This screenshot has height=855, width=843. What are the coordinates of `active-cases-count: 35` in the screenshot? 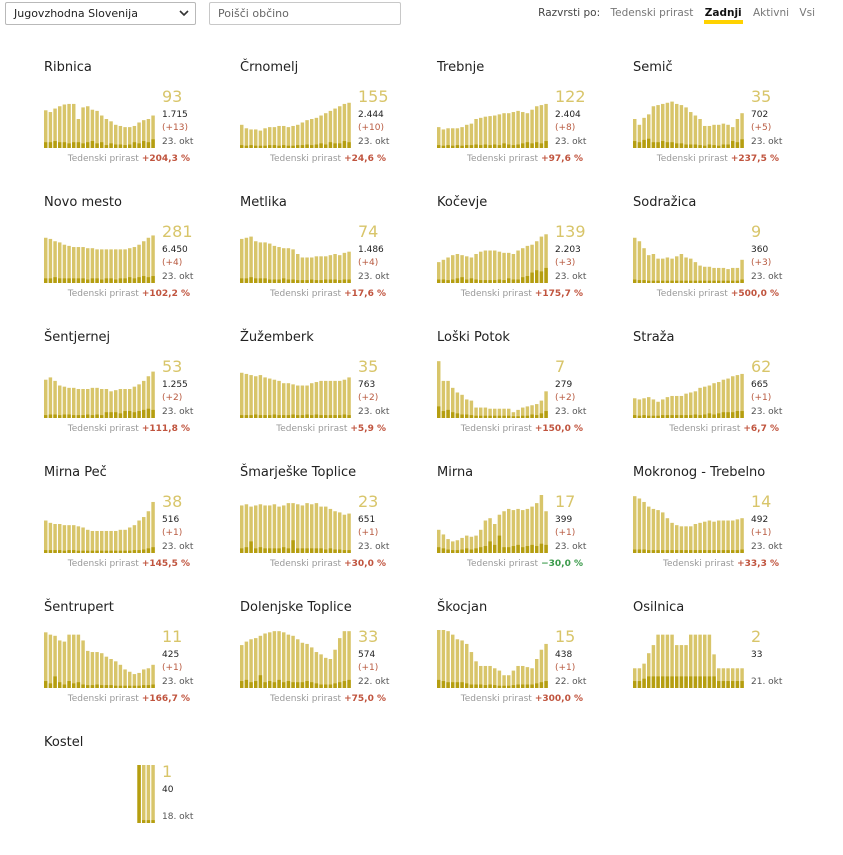 It's located at (761, 96).